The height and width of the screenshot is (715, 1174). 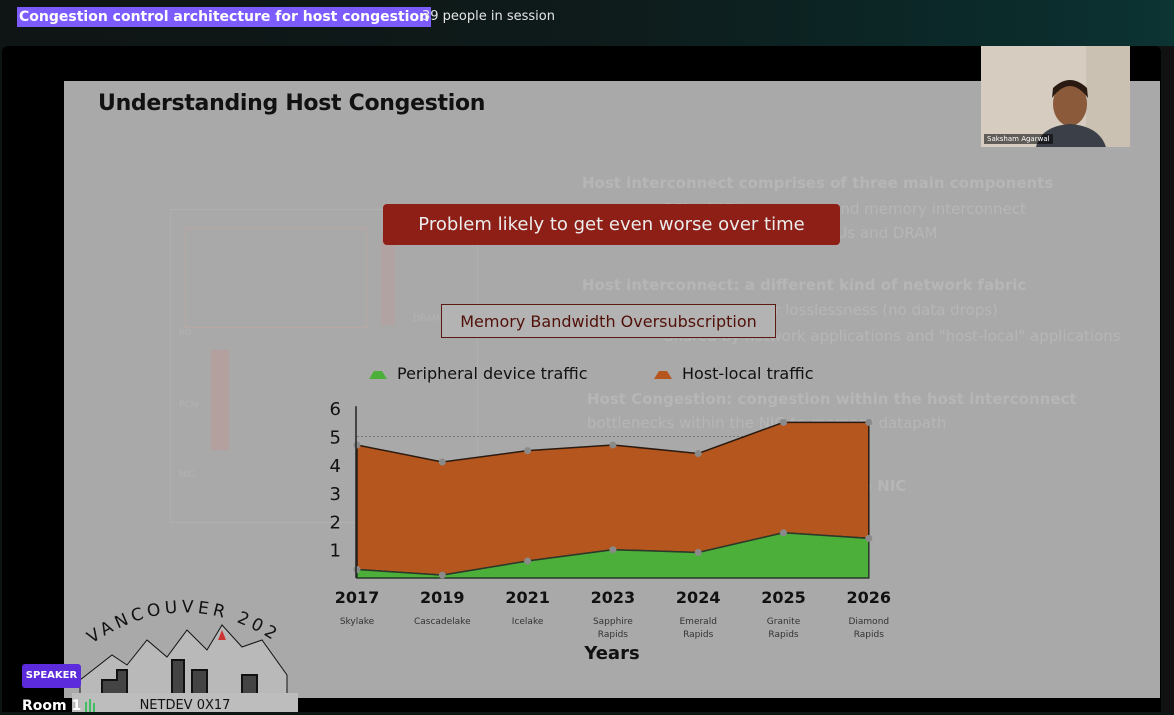 I want to click on diagram-label: DRAM, so click(x=426, y=319).